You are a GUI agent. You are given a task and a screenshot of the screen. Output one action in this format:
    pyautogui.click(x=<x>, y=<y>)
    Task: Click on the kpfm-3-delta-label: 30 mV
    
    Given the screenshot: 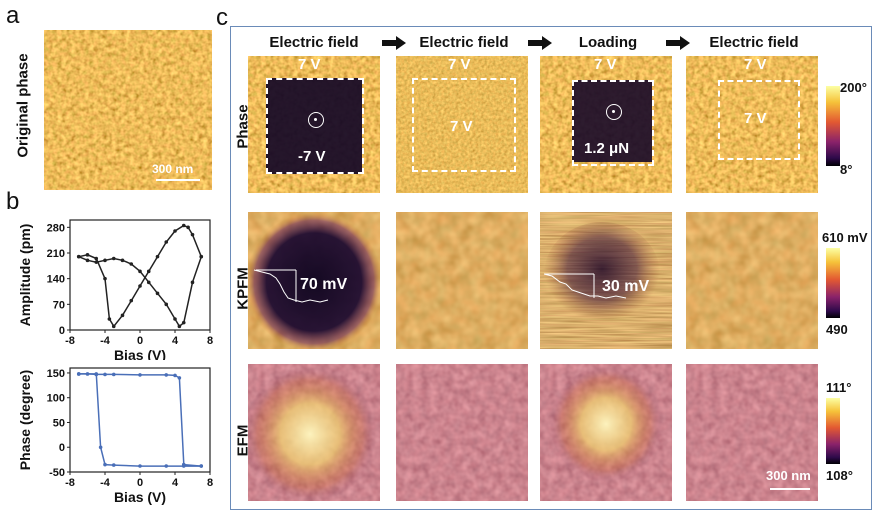 What is the action you would take?
    pyautogui.click(x=626, y=286)
    